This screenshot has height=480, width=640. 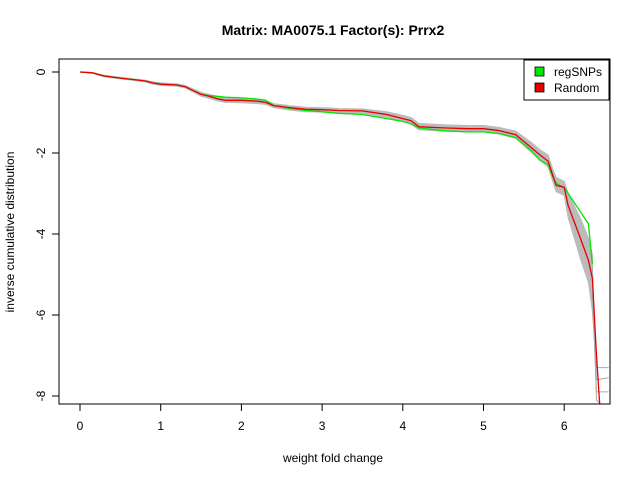 What do you see at coordinates (41, 314) in the screenshot?
I see `y-tick-label: -6` at bounding box center [41, 314].